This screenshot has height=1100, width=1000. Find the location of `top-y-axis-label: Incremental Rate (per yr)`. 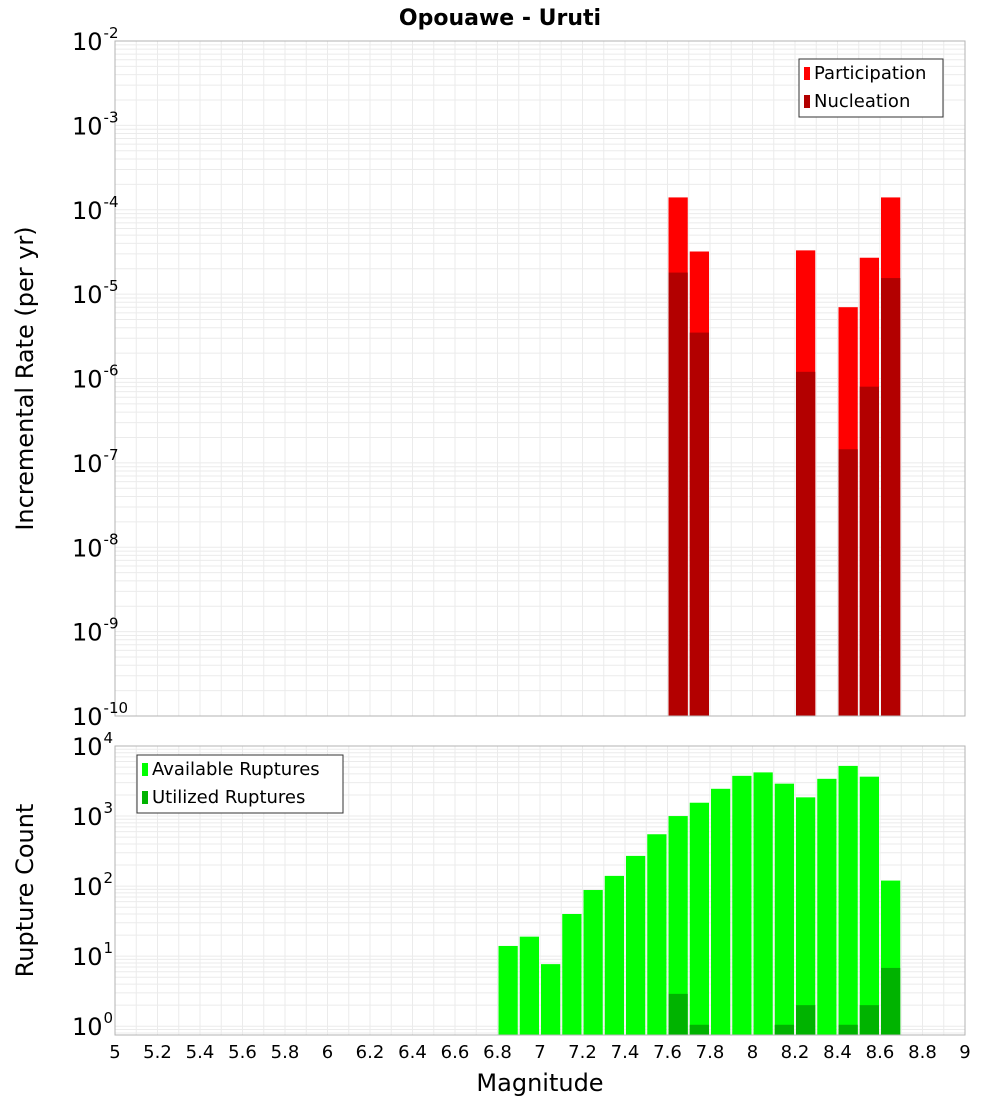

top-y-axis-label: Incremental Rate (per yr) is located at coordinates (25, 378).